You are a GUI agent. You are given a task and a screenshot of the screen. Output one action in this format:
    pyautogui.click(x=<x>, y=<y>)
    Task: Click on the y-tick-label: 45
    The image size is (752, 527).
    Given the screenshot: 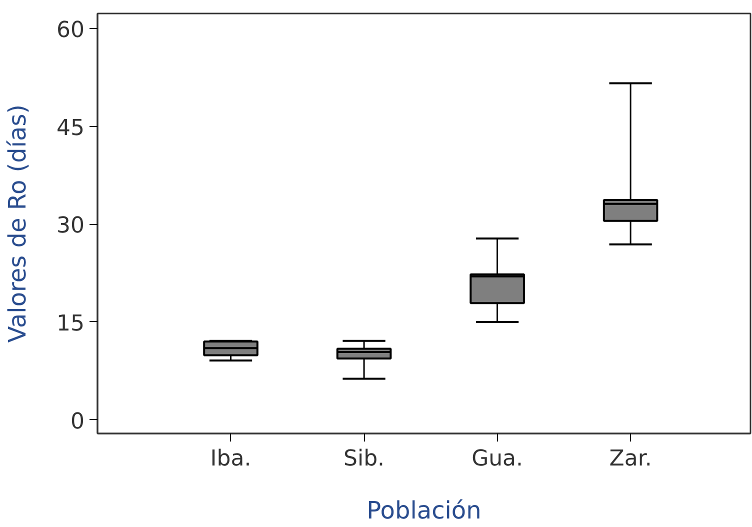 What is the action you would take?
    pyautogui.click(x=70, y=128)
    